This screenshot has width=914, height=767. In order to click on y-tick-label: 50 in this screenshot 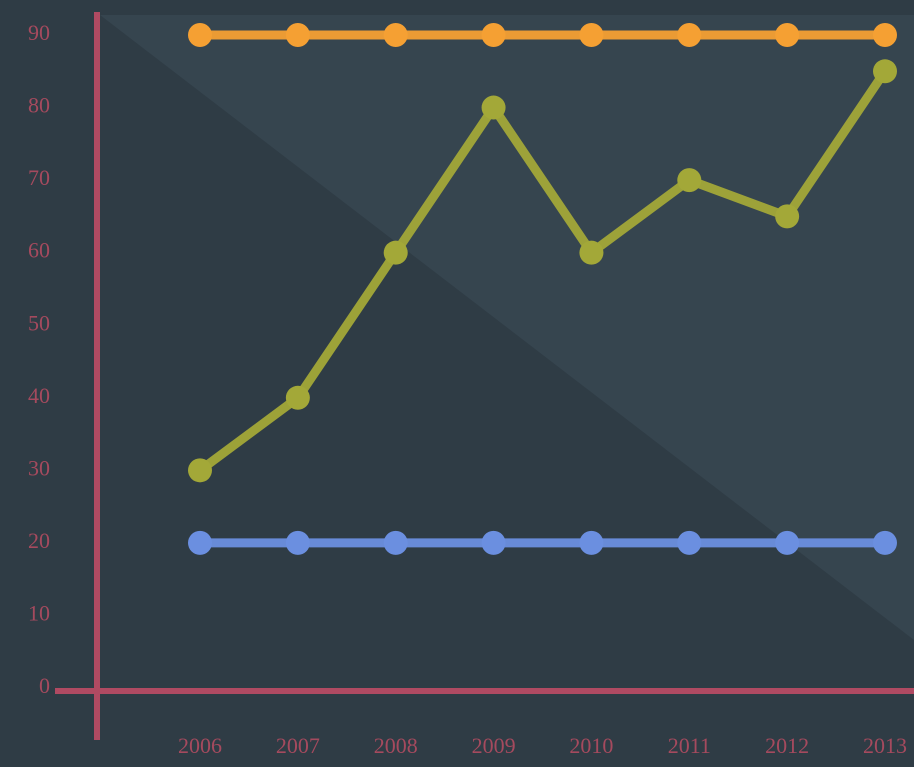, I will do `click(39, 322)`.